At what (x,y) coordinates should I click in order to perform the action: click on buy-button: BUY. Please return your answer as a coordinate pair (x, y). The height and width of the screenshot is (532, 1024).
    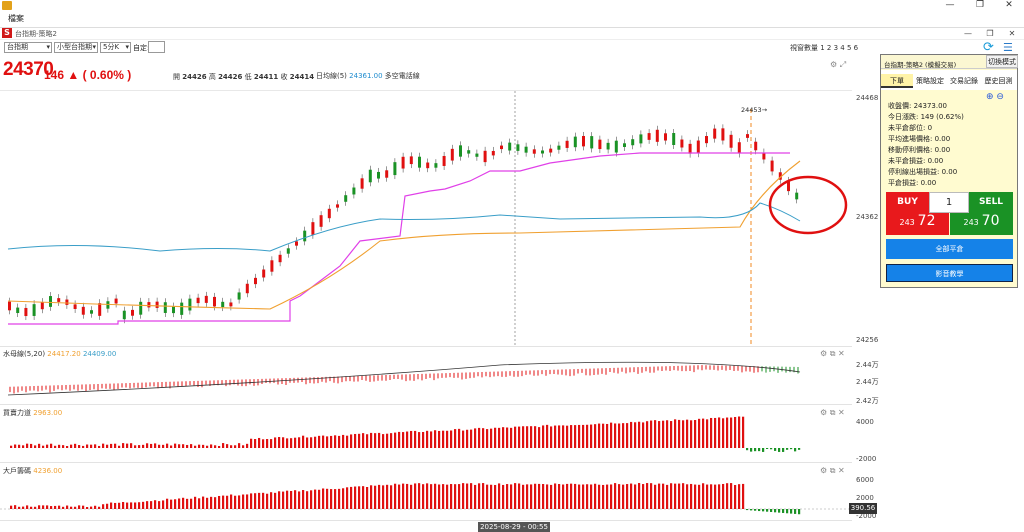
    Looking at the image, I should click on (907, 202).